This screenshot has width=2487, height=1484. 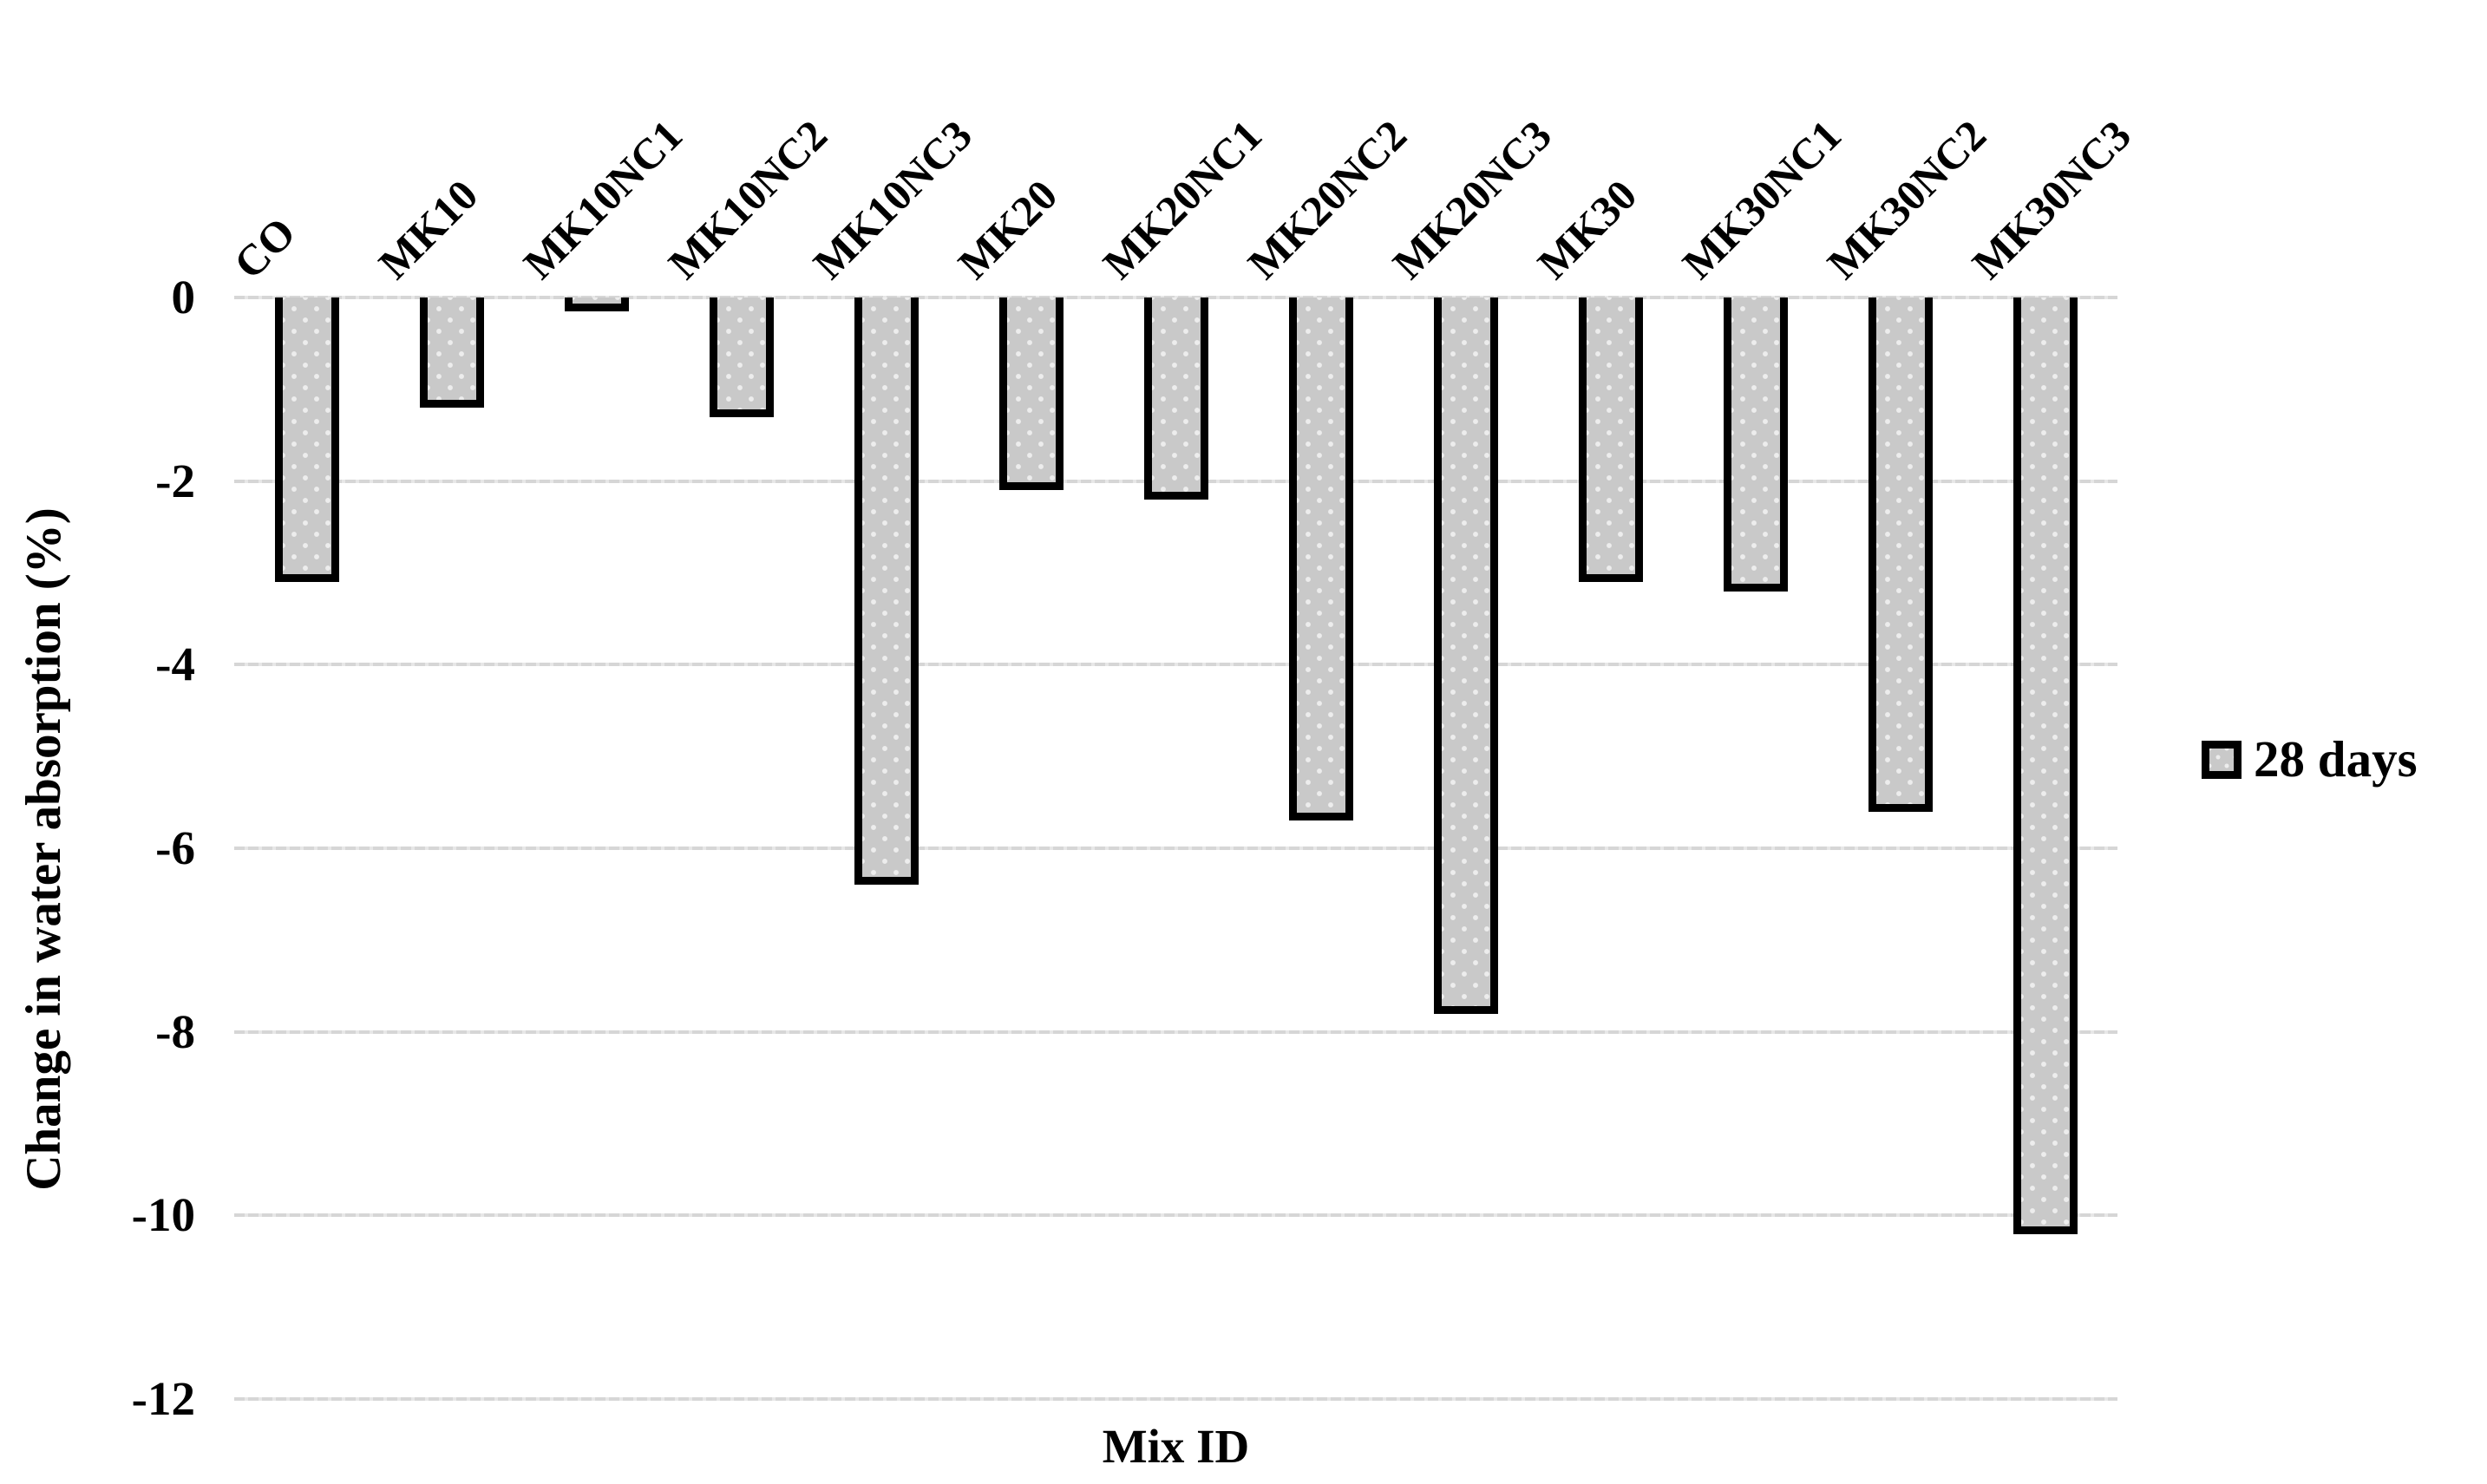 I want to click on category-label: MK30NC2, so click(x=1906, y=200).